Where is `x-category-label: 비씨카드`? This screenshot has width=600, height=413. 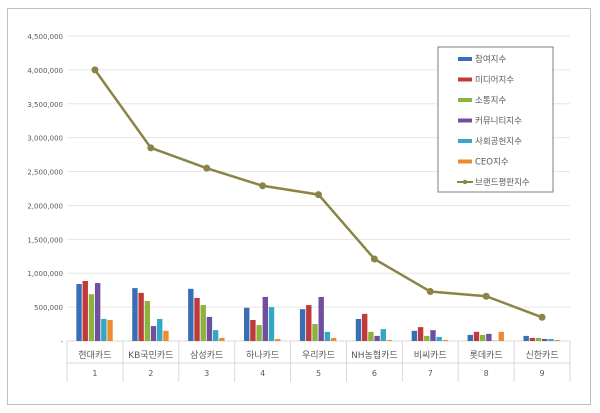 x-category-label: 비씨카드 is located at coordinates (430, 355).